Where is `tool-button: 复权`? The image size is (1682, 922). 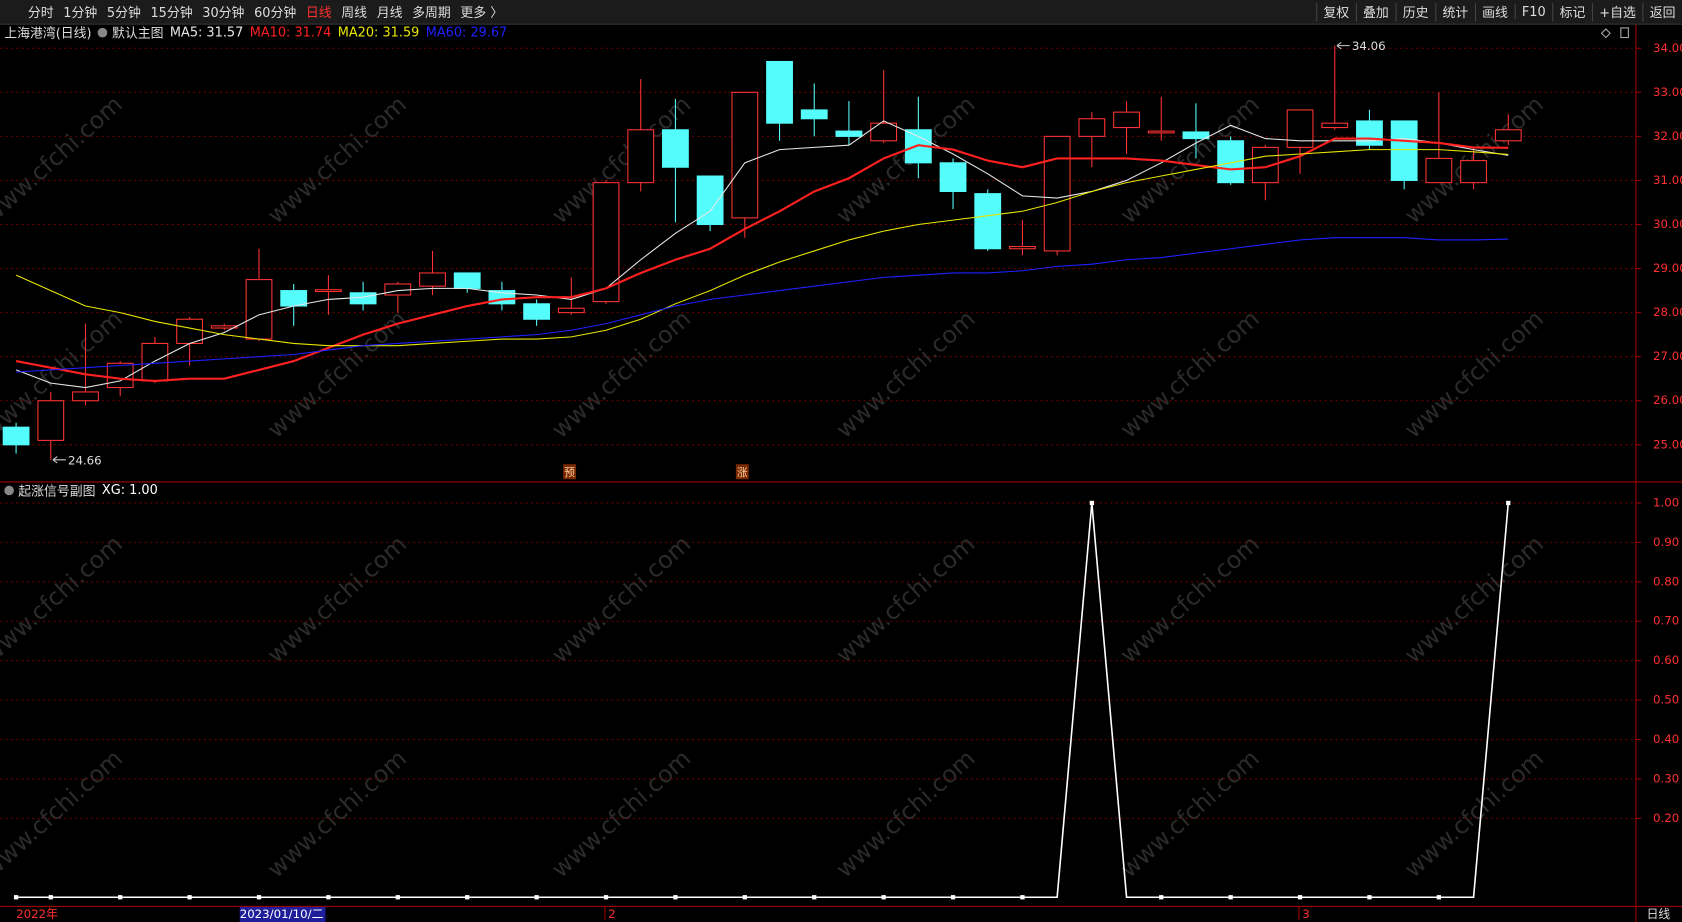
tool-button: 复权 is located at coordinates (1335, 11).